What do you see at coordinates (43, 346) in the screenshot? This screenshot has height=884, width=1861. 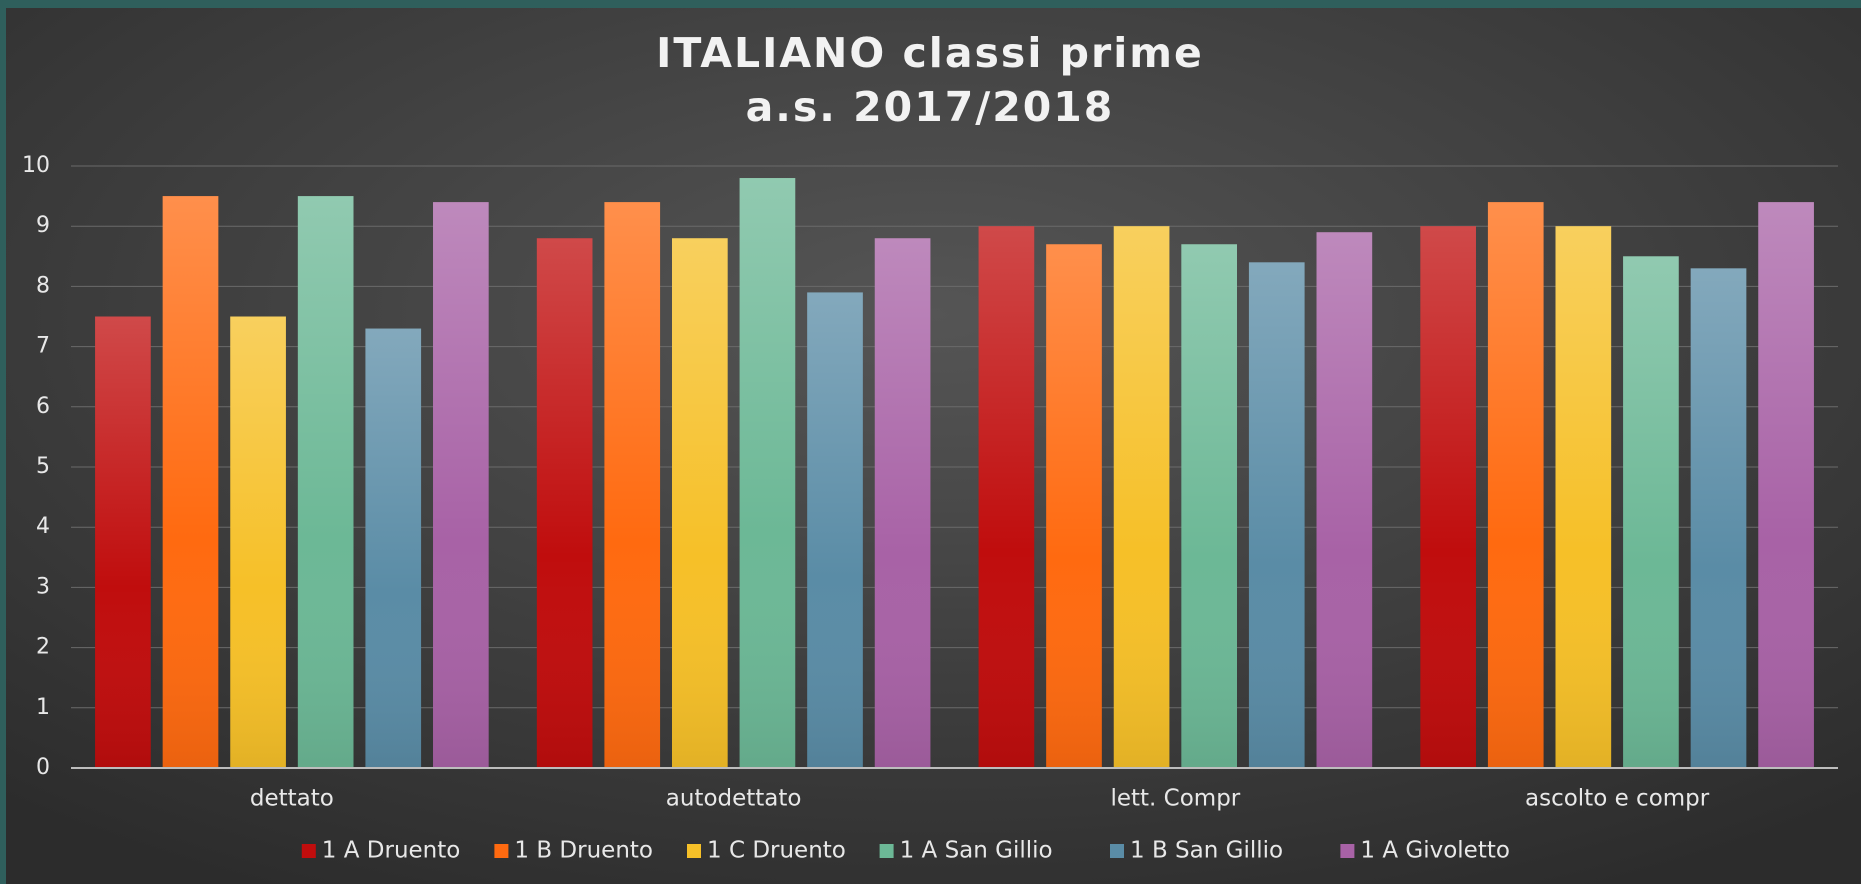 I see `y-tick-label: 7` at bounding box center [43, 346].